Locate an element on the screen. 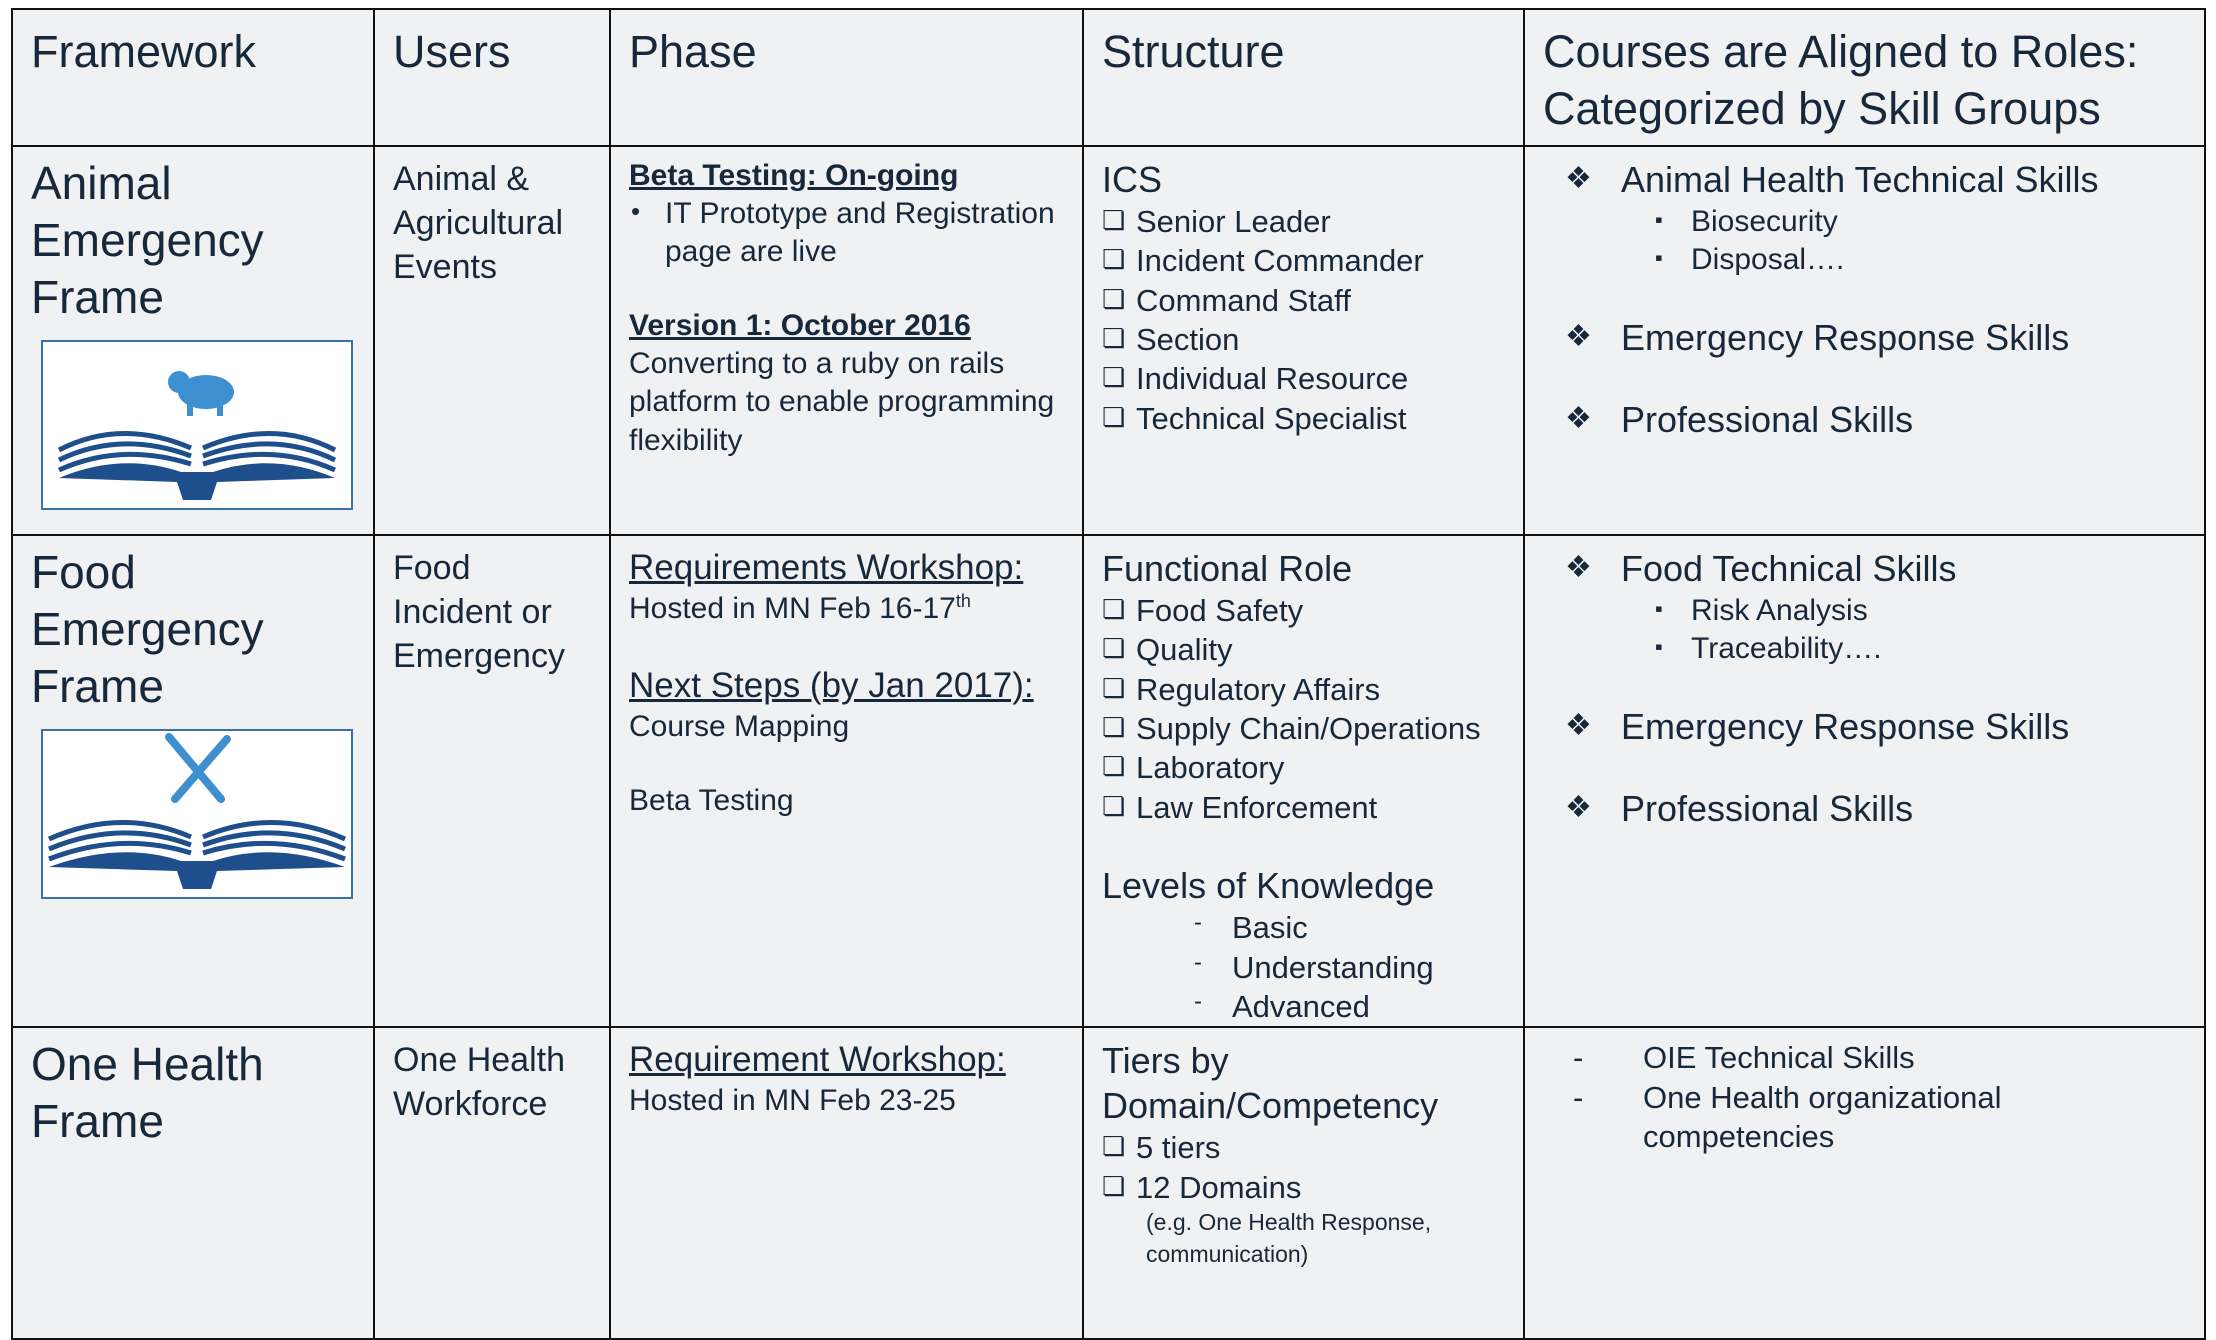 The image size is (2216, 1340). text-block: Beta Testing: On-going is located at coordinates (846, 176).